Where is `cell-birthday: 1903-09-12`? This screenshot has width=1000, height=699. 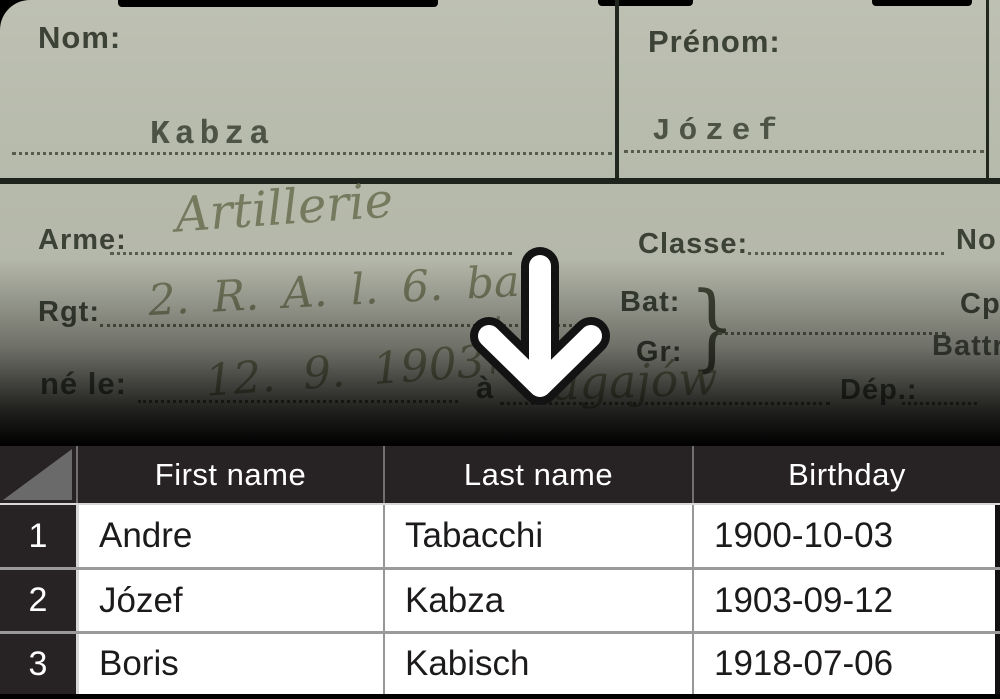 cell-birthday: 1903-09-12 is located at coordinates (846, 600).